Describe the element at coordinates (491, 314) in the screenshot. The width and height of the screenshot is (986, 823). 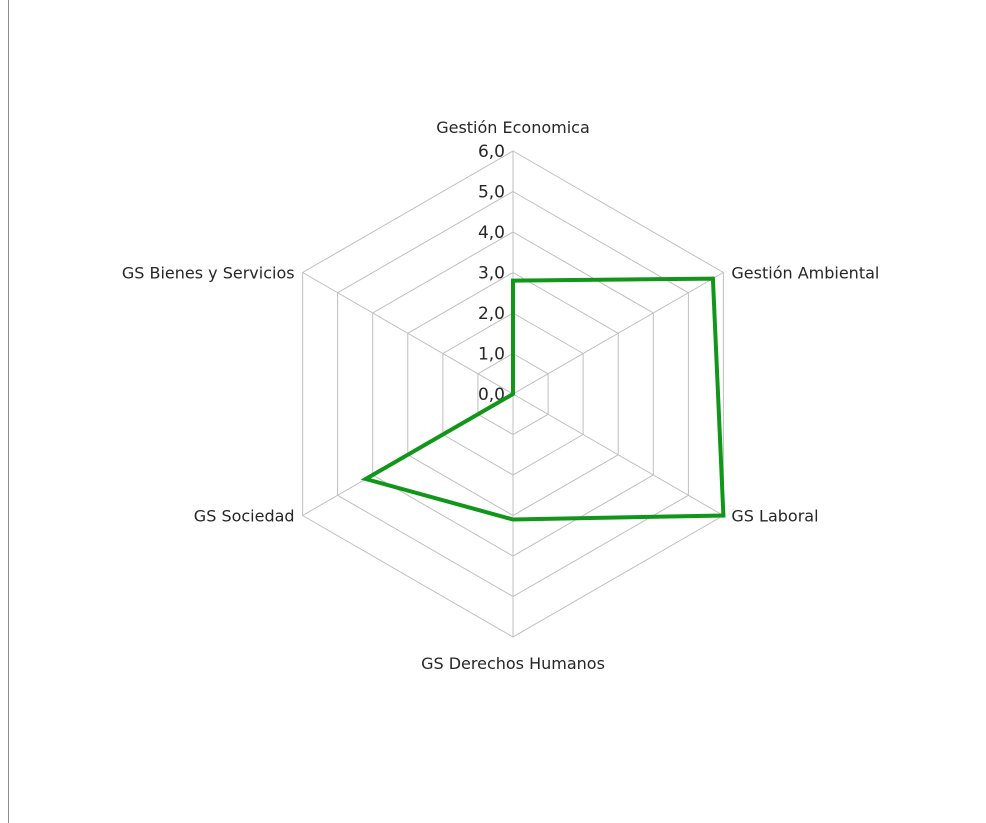
I see `tick-label: 2,0` at that location.